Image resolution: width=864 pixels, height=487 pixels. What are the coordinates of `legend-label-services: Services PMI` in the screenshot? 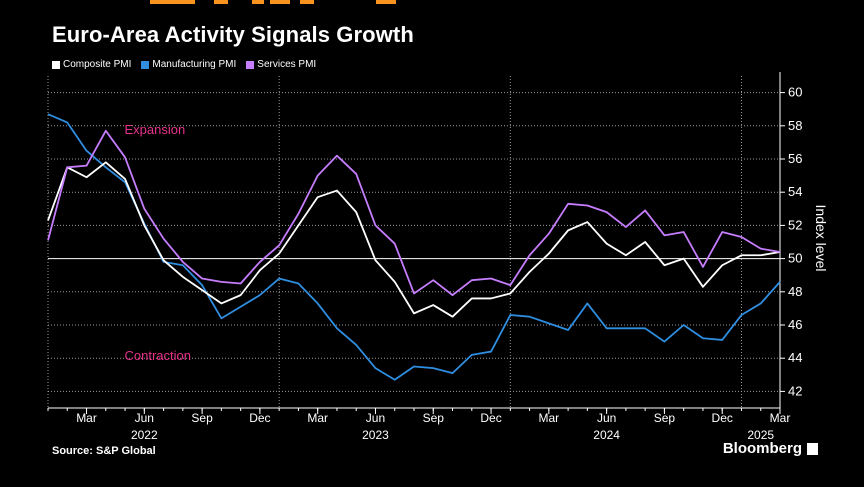 It's located at (287, 64).